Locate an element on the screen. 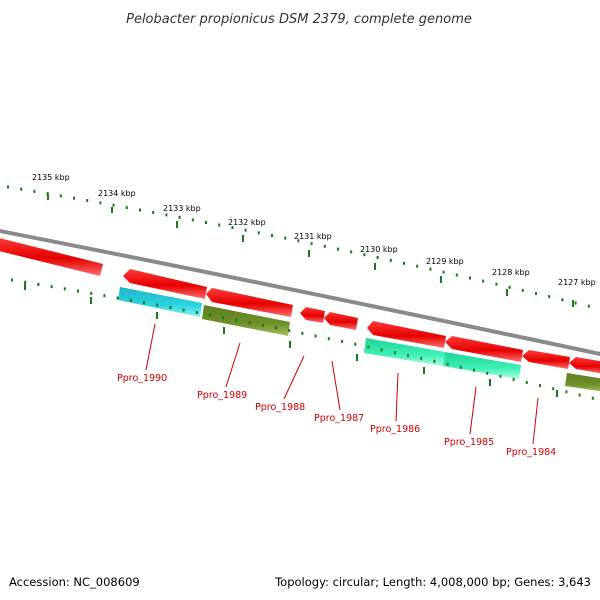 The height and width of the screenshot is (600, 600). gene-label: Ppro_1987 is located at coordinates (339, 418).